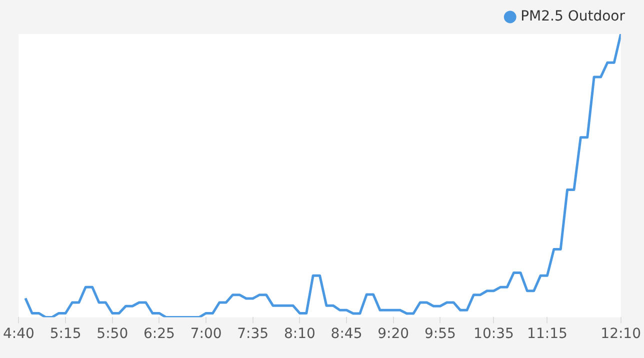  I want to click on x-tick-label: 4:40, so click(18, 334).